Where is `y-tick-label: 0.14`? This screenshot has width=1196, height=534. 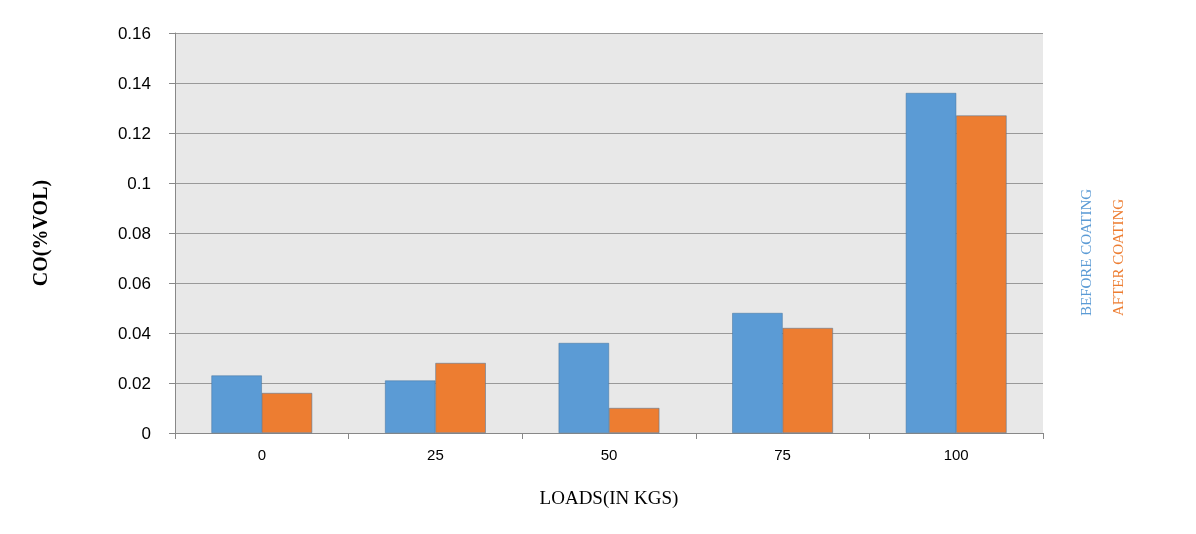 y-tick-label: 0.14 is located at coordinates (134, 83).